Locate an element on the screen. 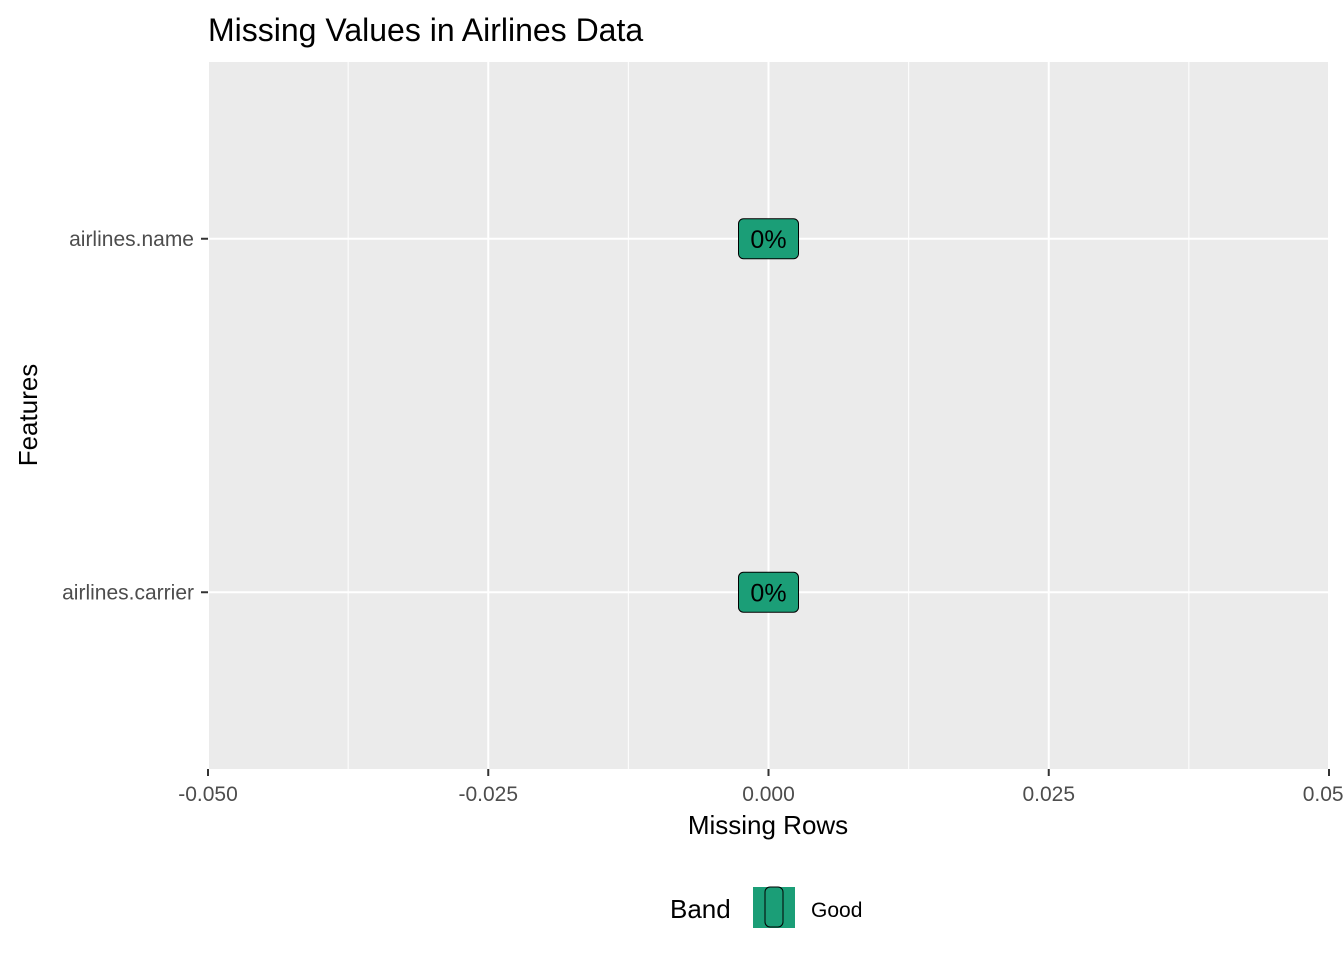 The image size is (1344, 960). data-label-airlines-carrier: 0% is located at coordinates (768, 592).